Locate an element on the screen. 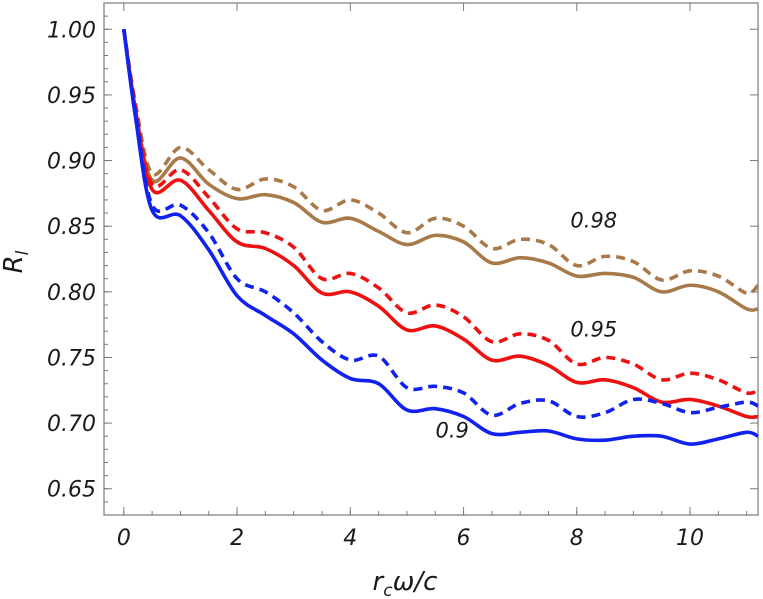 This screenshot has width=763, height=599. curve-annotation: 0.95 is located at coordinates (593, 329).